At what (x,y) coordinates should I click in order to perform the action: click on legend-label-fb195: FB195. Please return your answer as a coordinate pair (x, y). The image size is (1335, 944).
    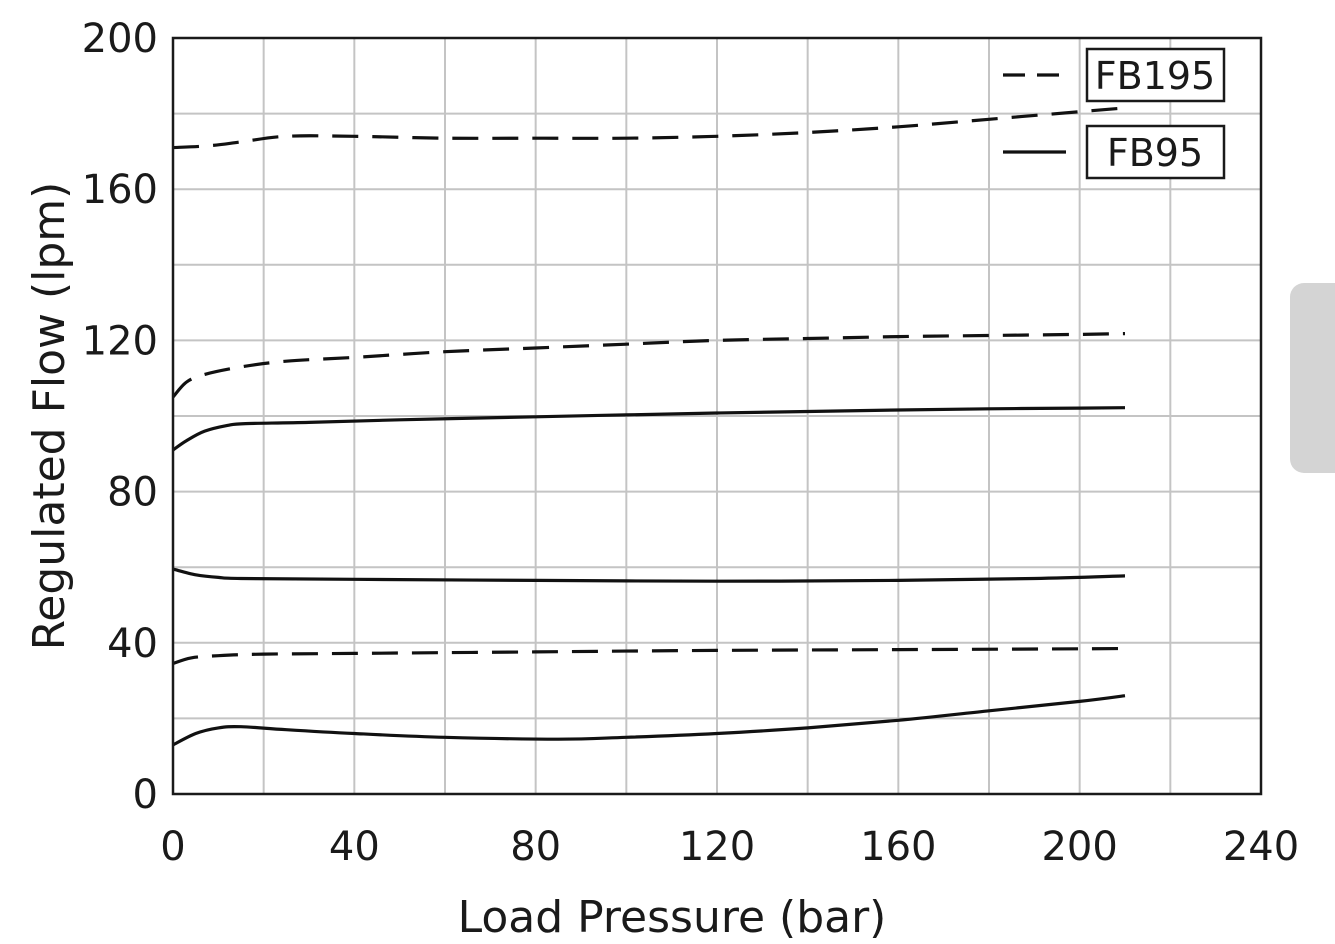
    Looking at the image, I should click on (1155, 76).